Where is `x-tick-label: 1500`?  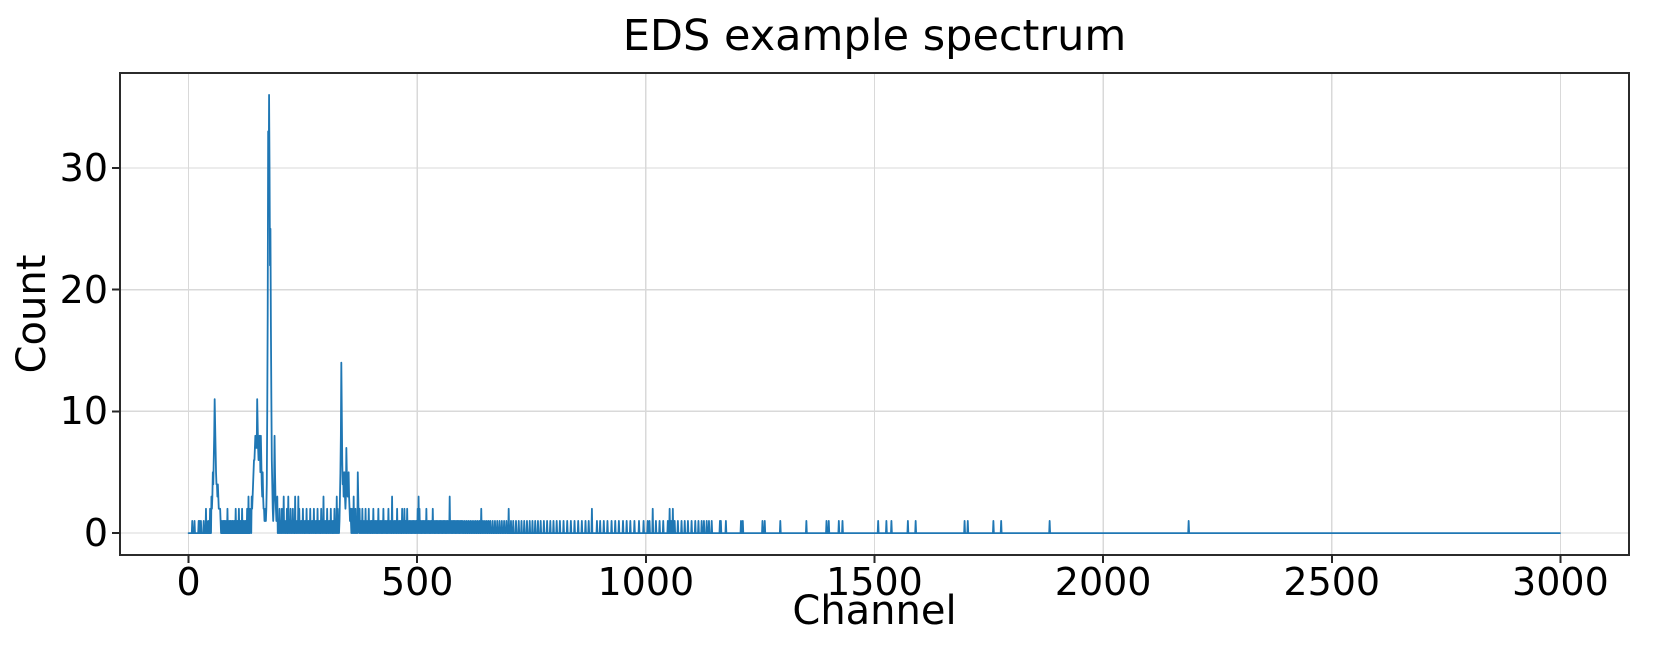 x-tick-label: 1500 is located at coordinates (874, 582).